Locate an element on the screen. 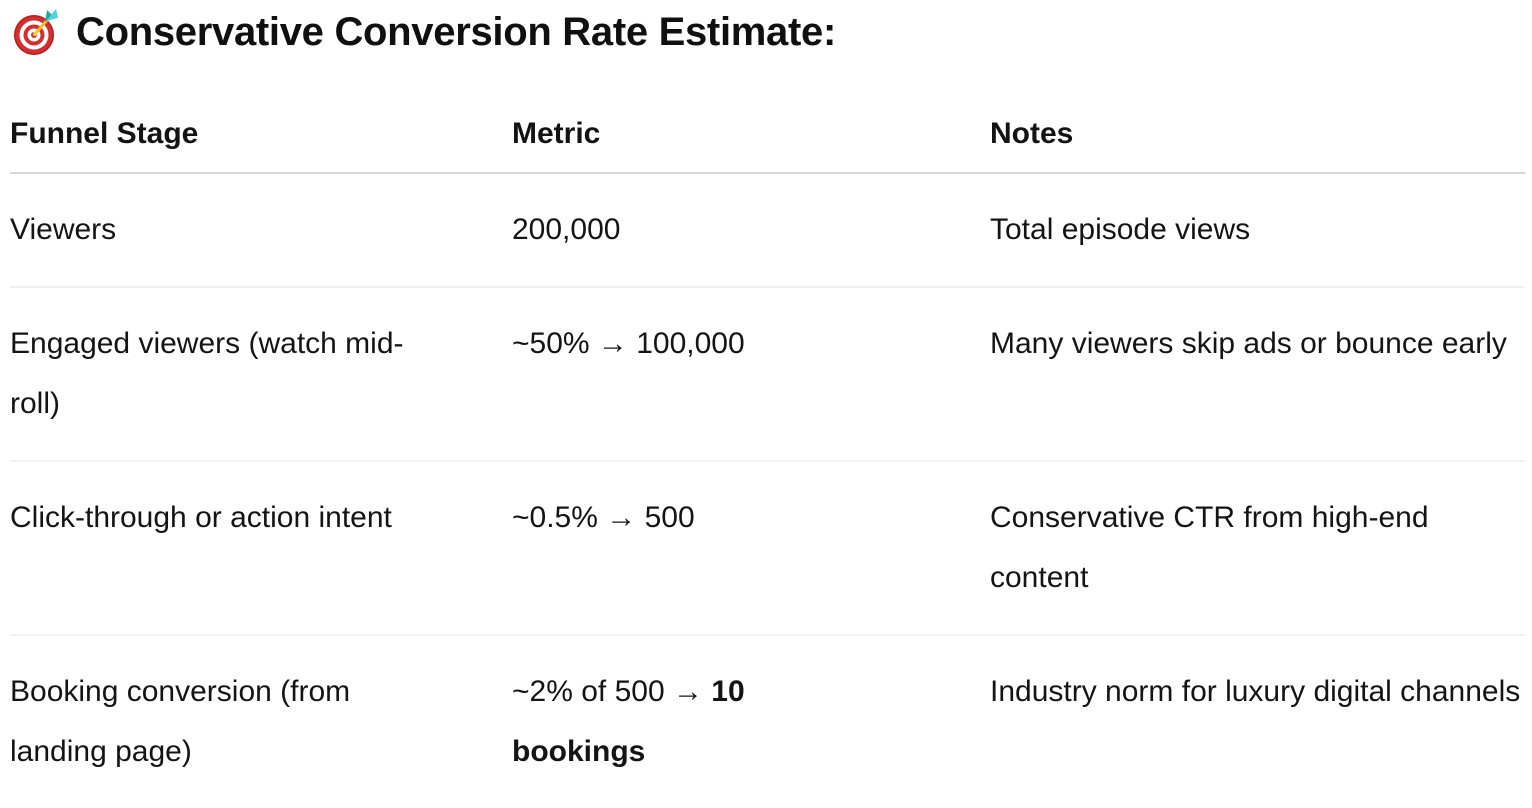  target-icon is located at coordinates (36, 32).